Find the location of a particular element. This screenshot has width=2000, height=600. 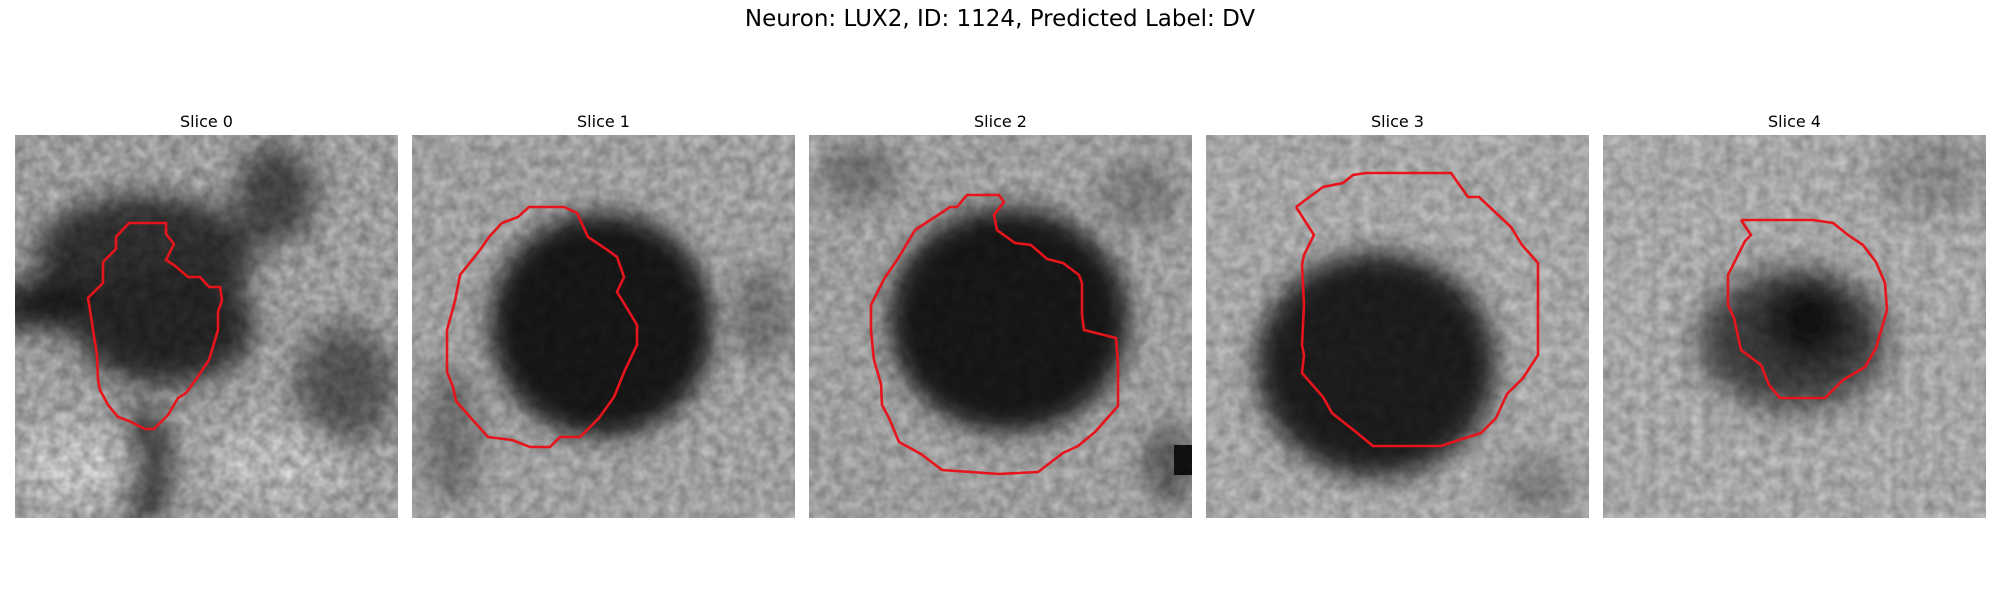

slice-title-4: Slice 4 is located at coordinates (1794, 121).